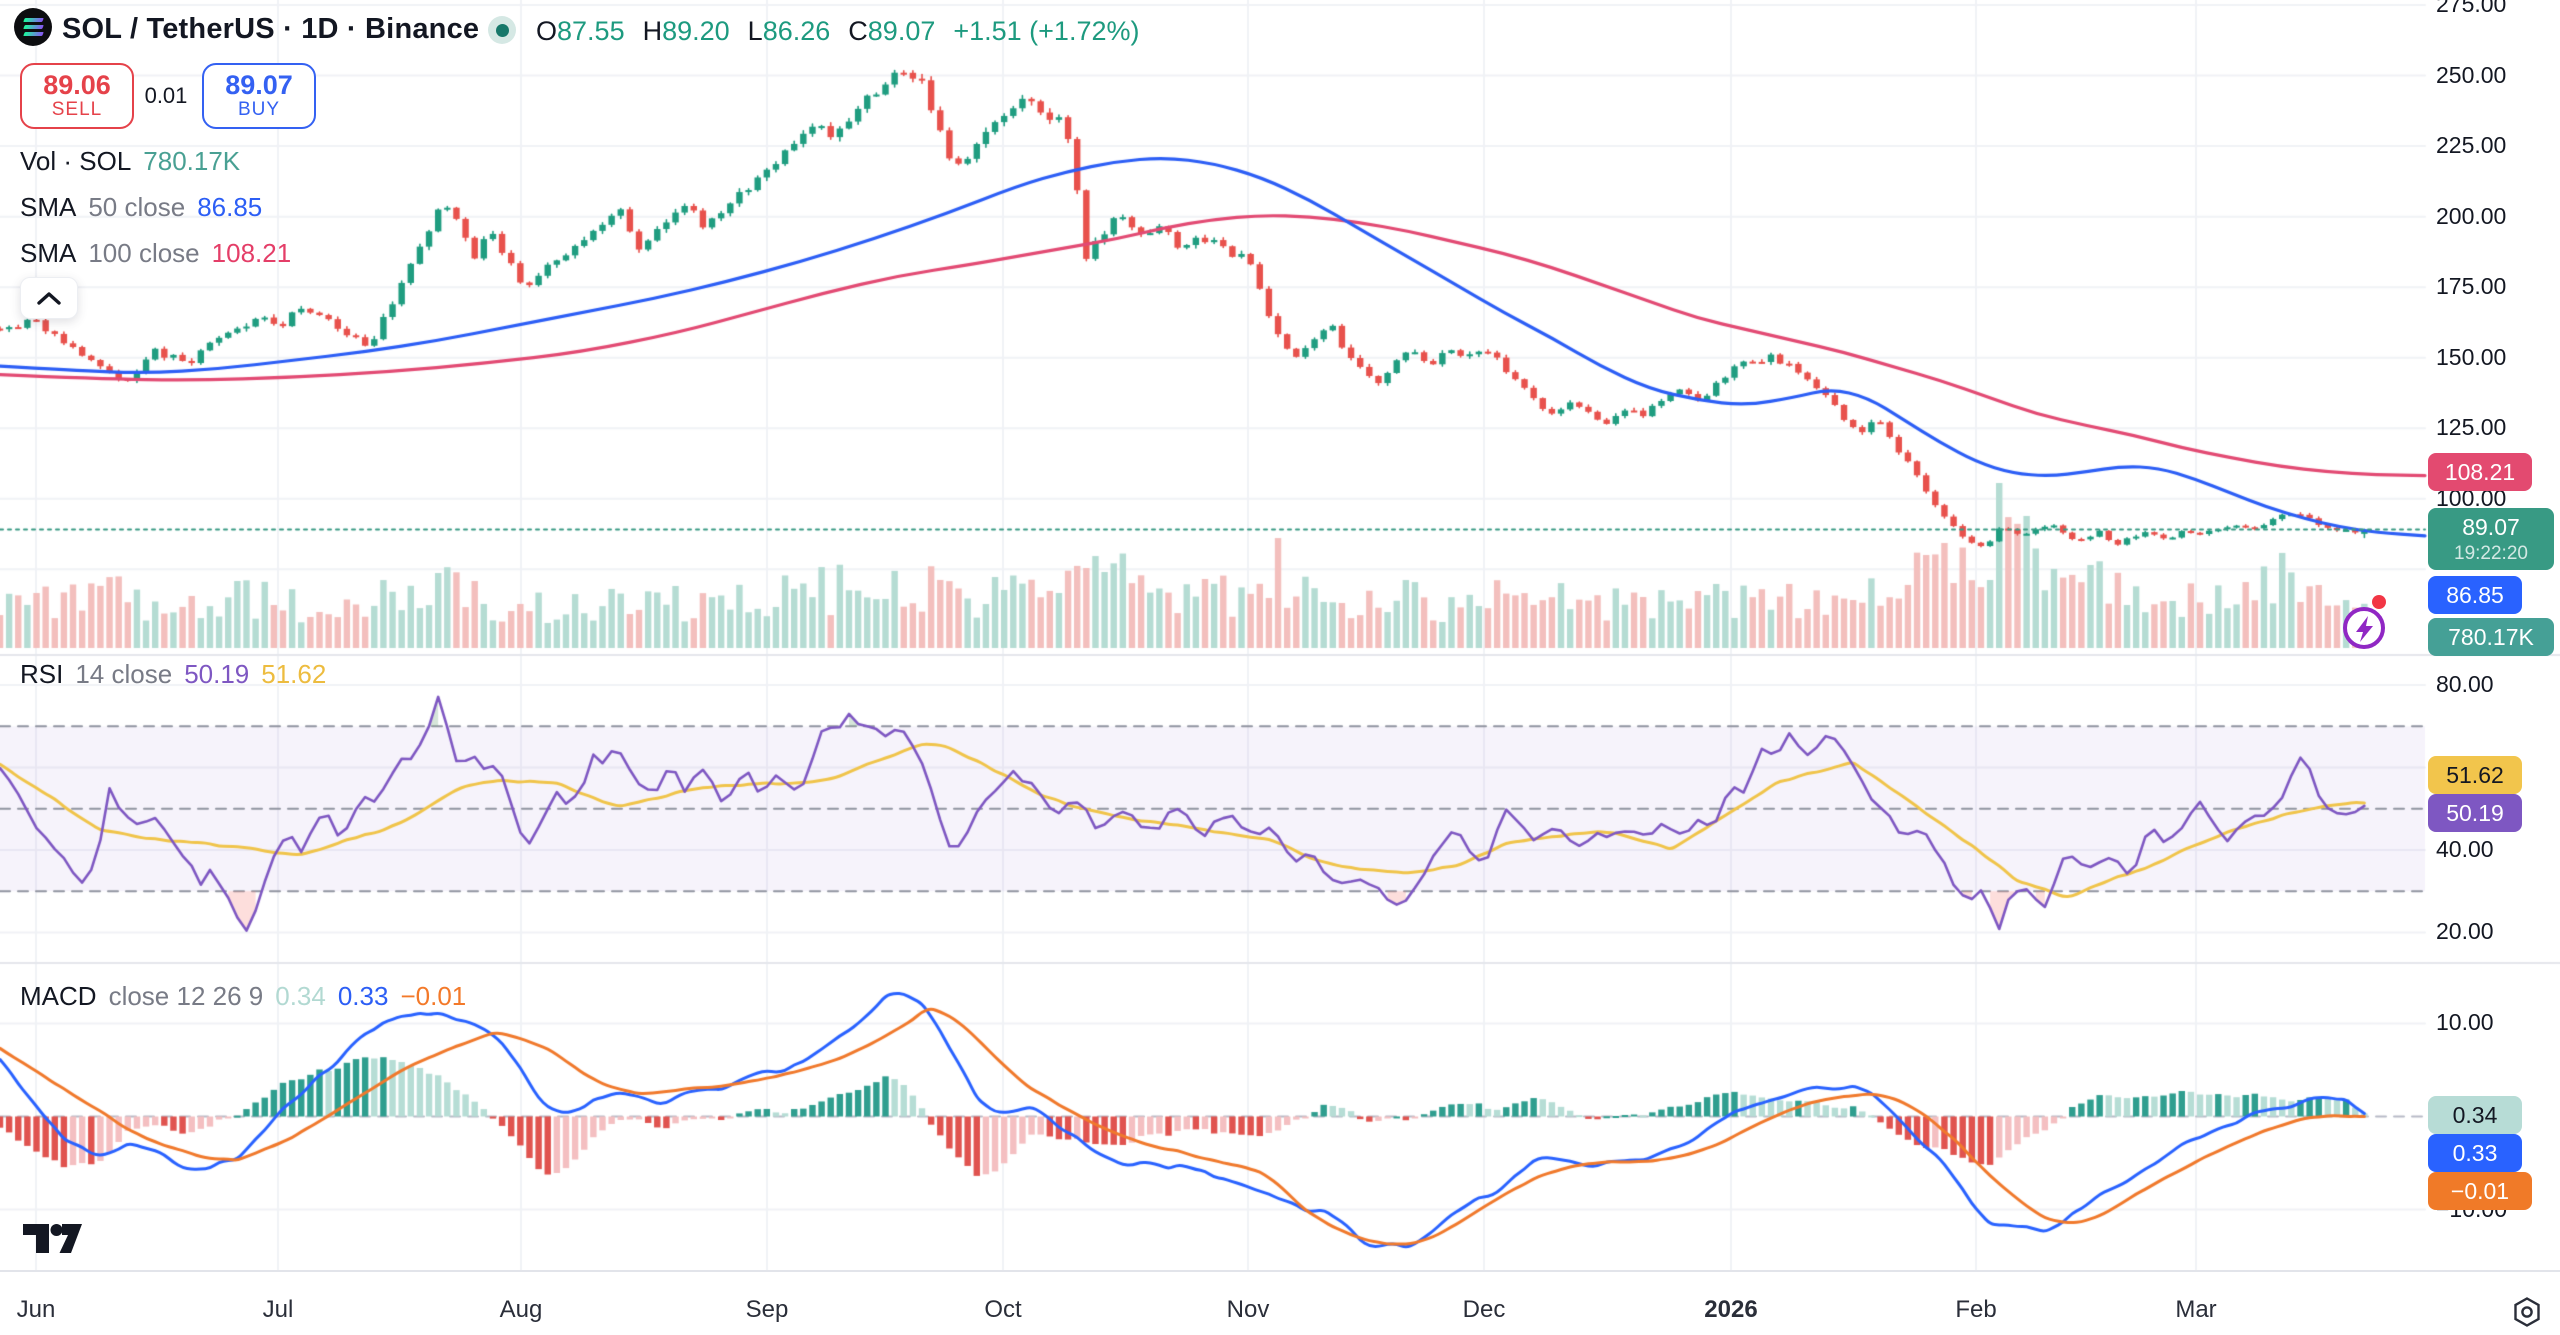  What do you see at coordinates (2196, 1309) in the screenshot?
I see `time-tick-label: Mar` at bounding box center [2196, 1309].